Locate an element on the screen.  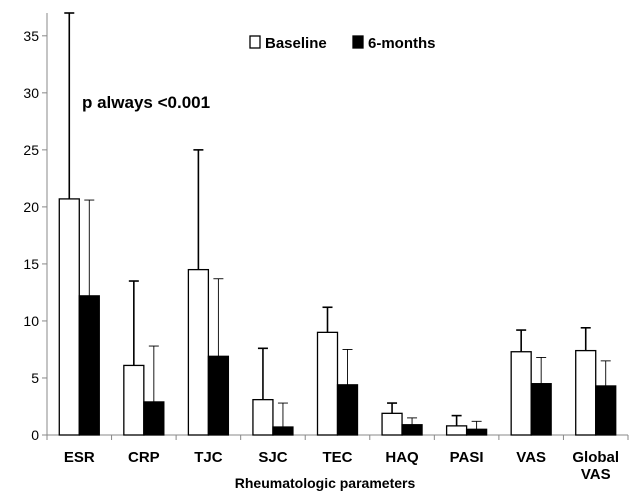
category-label-line: ESR is located at coordinates (79, 457).